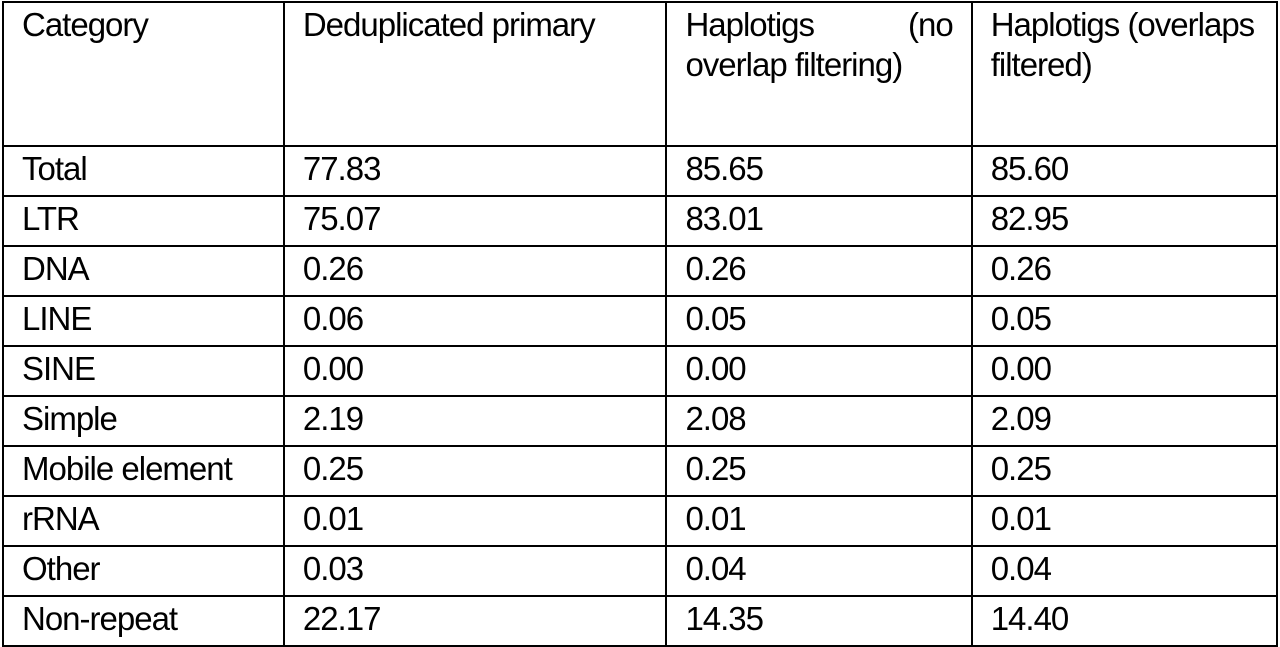 The height and width of the screenshot is (647, 1280). I want to click on total-category-cell: Total, so click(143, 171).